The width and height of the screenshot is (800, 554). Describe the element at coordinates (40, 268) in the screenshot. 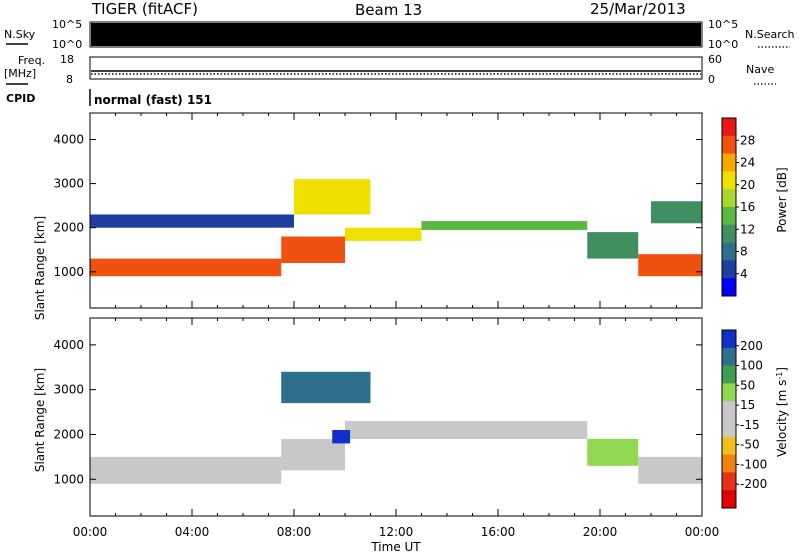

I see `power-ylabel: Slant Range [km]` at that location.